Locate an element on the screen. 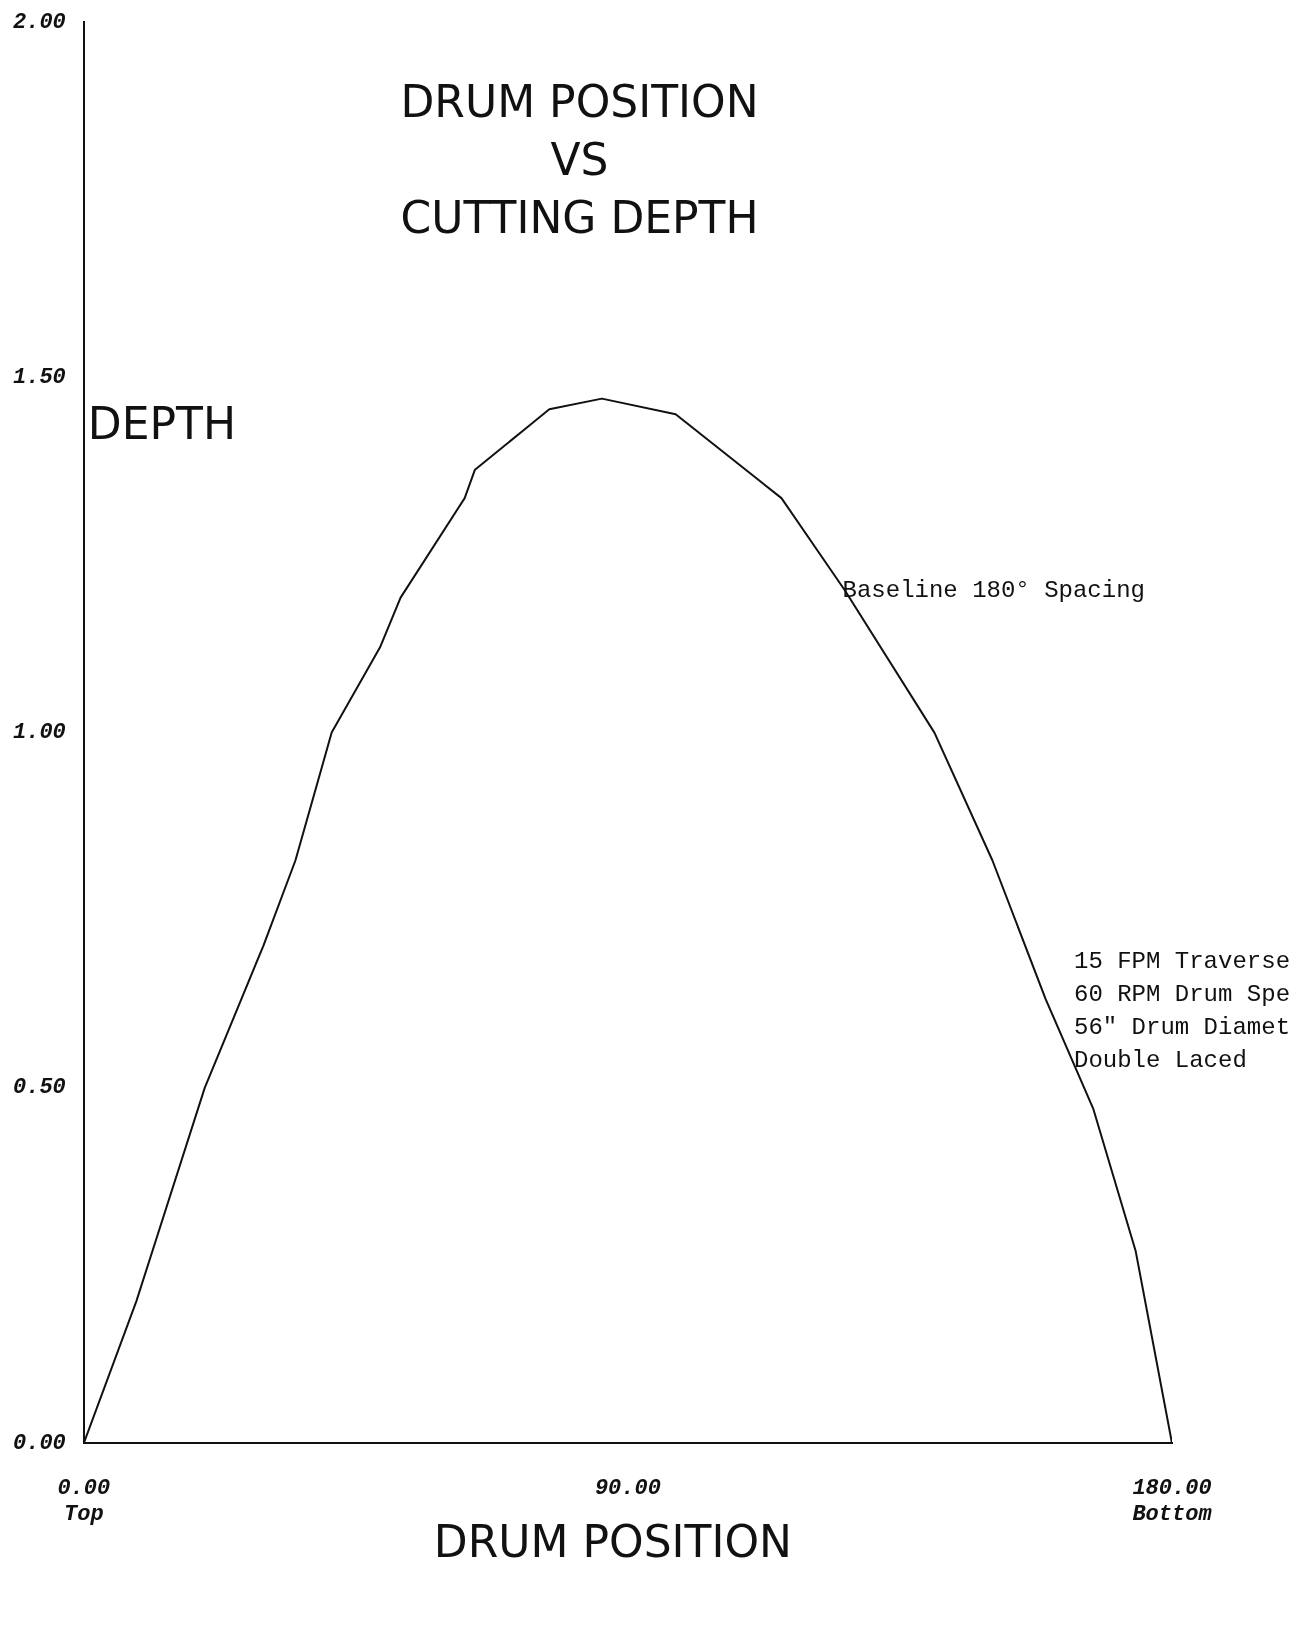  y-tick-label: 1.50 is located at coordinates (39, 377).